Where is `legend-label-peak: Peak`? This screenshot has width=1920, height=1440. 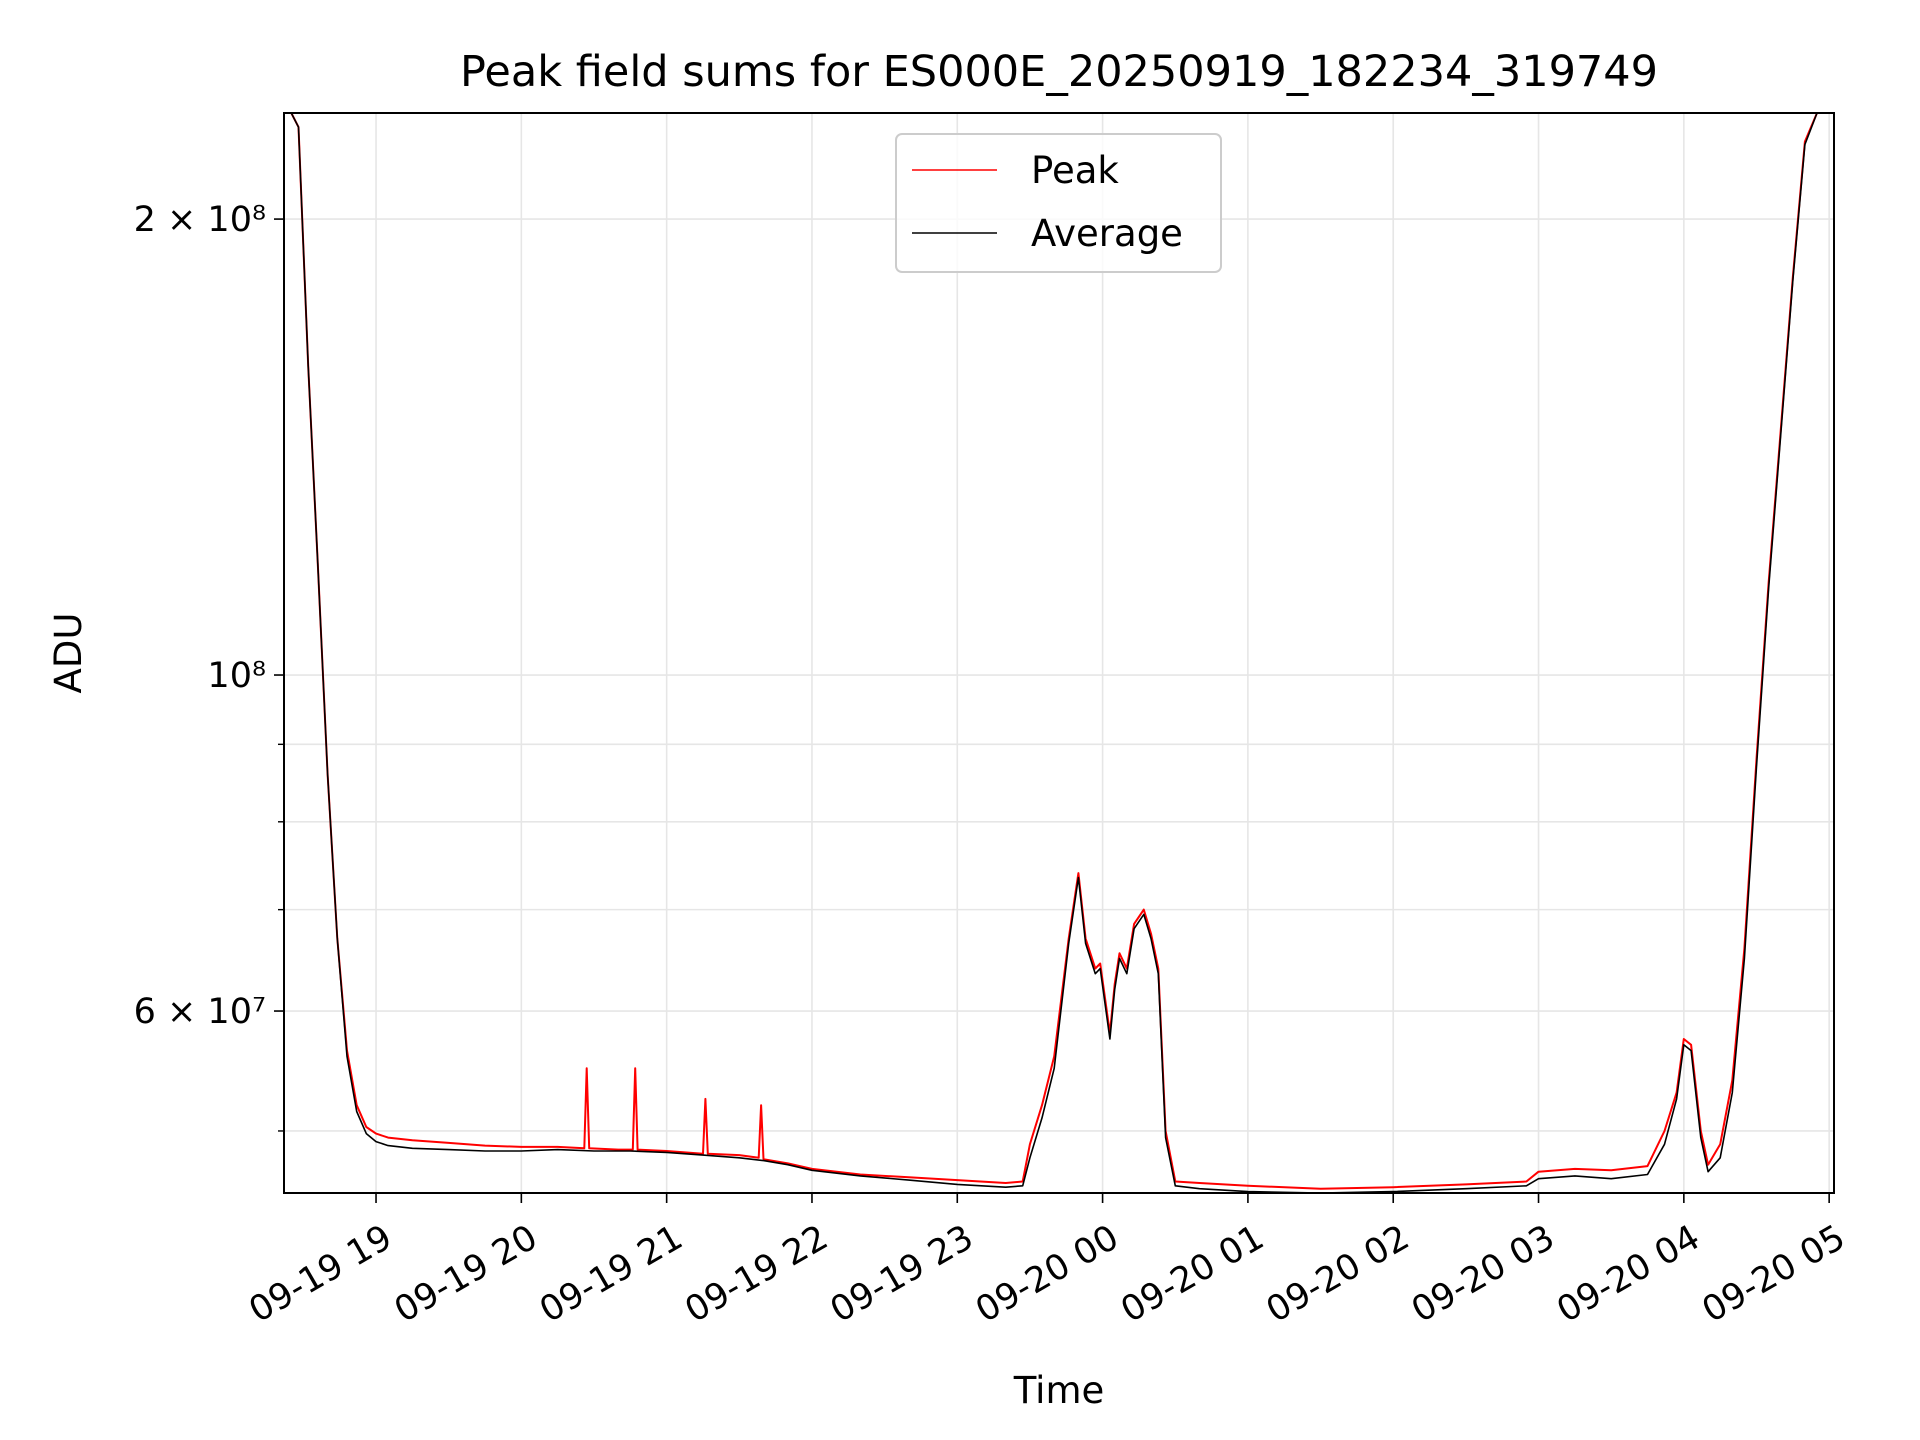
legend-label-peak: Peak is located at coordinates (1075, 170).